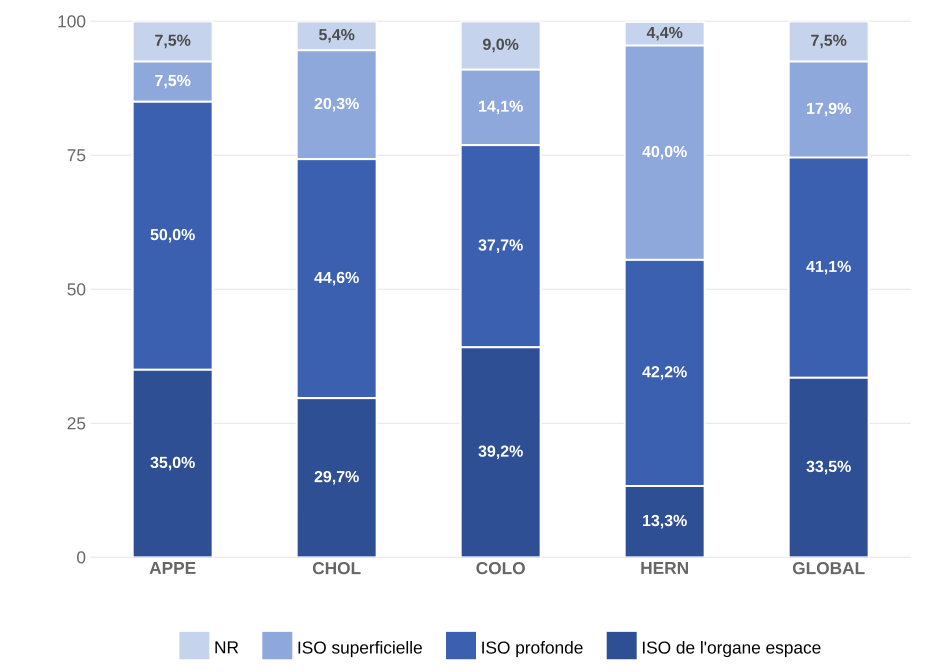 Image resolution: width=927 pixels, height=672 pixels. What do you see at coordinates (664, 153) in the screenshot?
I see `data-label: 40,0%` at bounding box center [664, 153].